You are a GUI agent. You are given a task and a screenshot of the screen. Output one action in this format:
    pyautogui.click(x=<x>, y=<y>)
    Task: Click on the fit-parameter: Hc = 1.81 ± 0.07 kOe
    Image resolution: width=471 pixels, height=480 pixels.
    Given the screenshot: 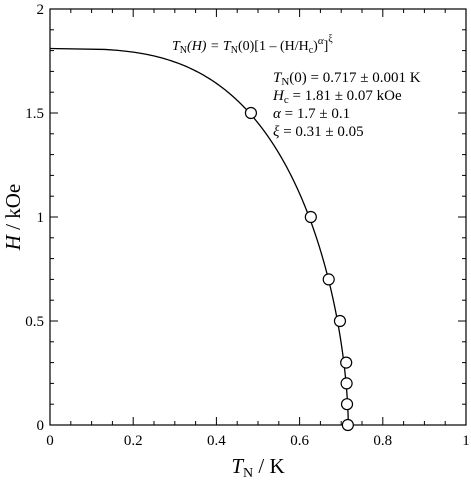 What is the action you would take?
    pyautogui.click(x=337, y=97)
    